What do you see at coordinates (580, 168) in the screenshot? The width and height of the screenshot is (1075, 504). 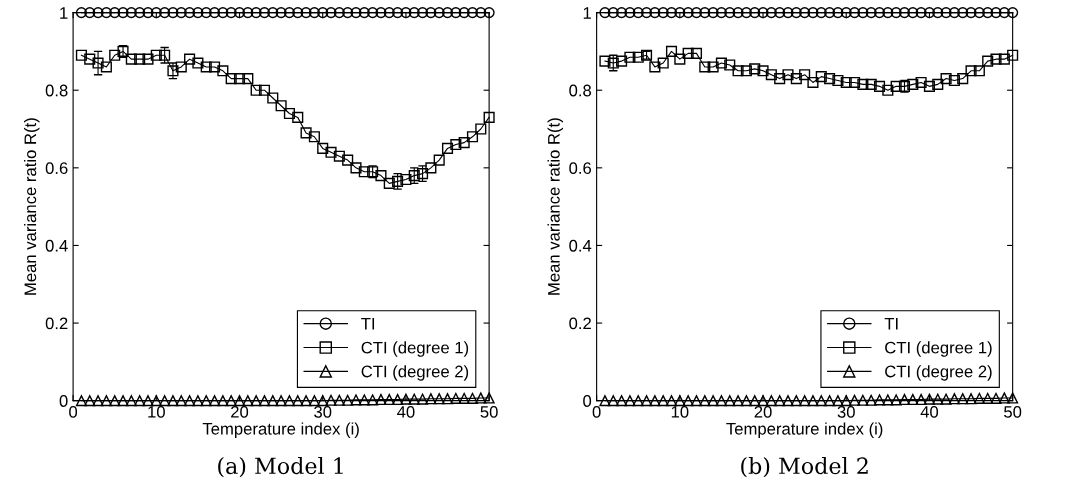 I see `y-tick-label: 0.6` at bounding box center [580, 168].